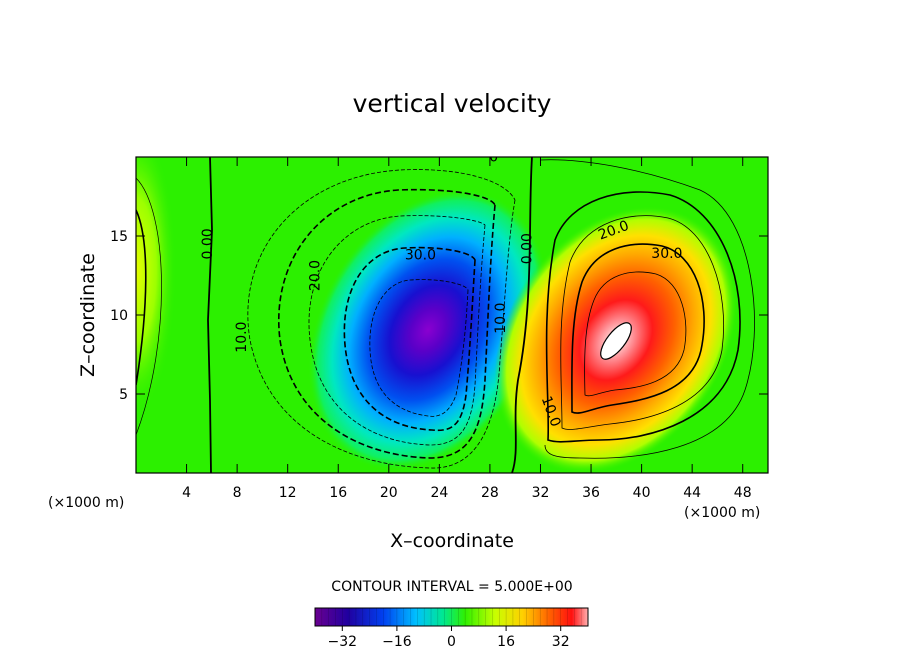 This screenshot has width=904, height=654. I want to click on x-tick-label: 32, so click(541, 493).